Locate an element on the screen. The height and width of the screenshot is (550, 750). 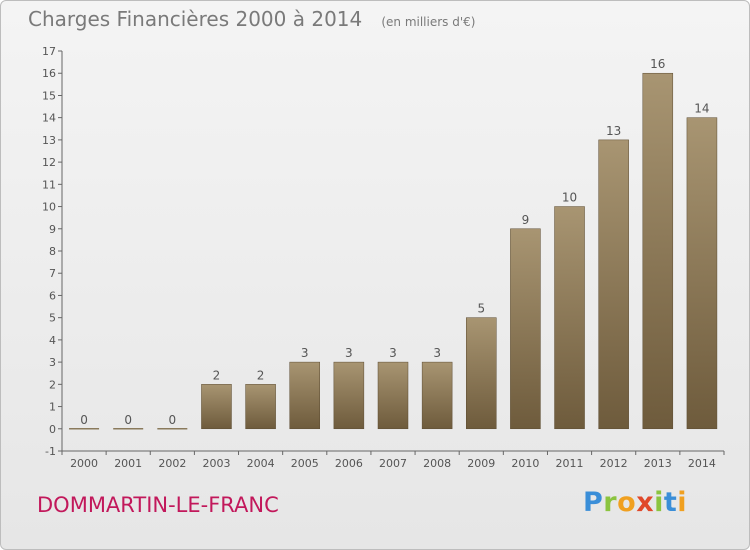
x-tick-label: 2007 is located at coordinates (393, 463).